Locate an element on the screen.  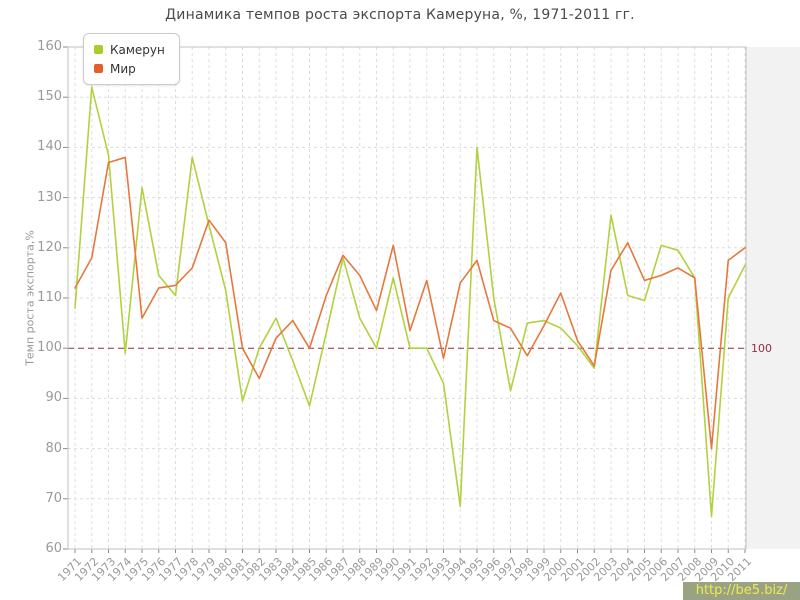
y-axis-label: 110 is located at coordinates (49, 297).